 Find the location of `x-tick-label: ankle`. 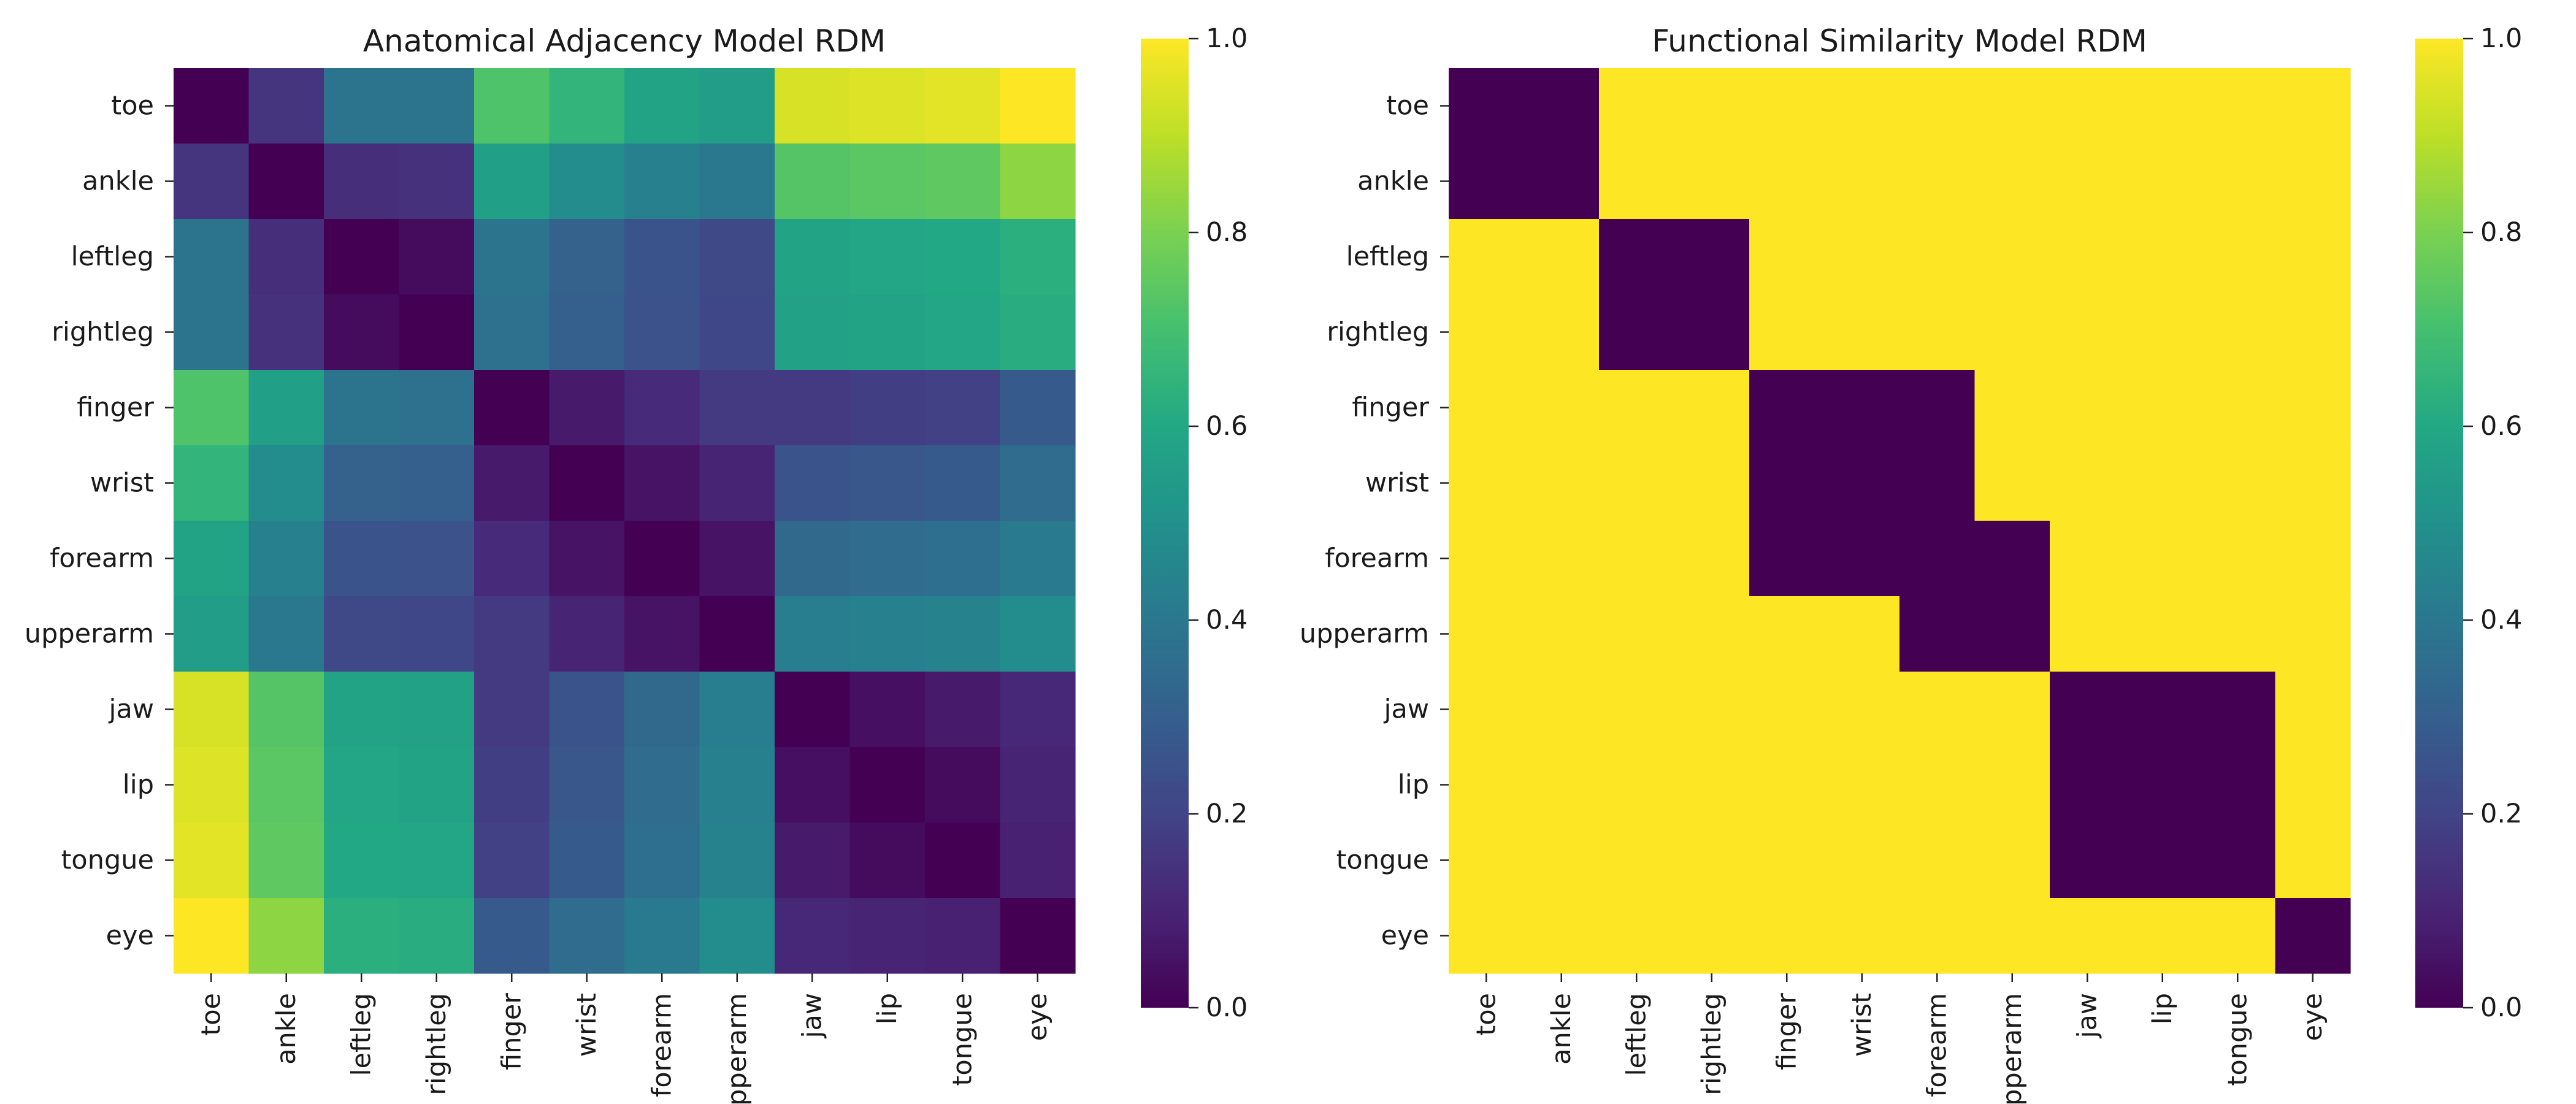

x-tick-label: ankle is located at coordinates (1561, 1029).